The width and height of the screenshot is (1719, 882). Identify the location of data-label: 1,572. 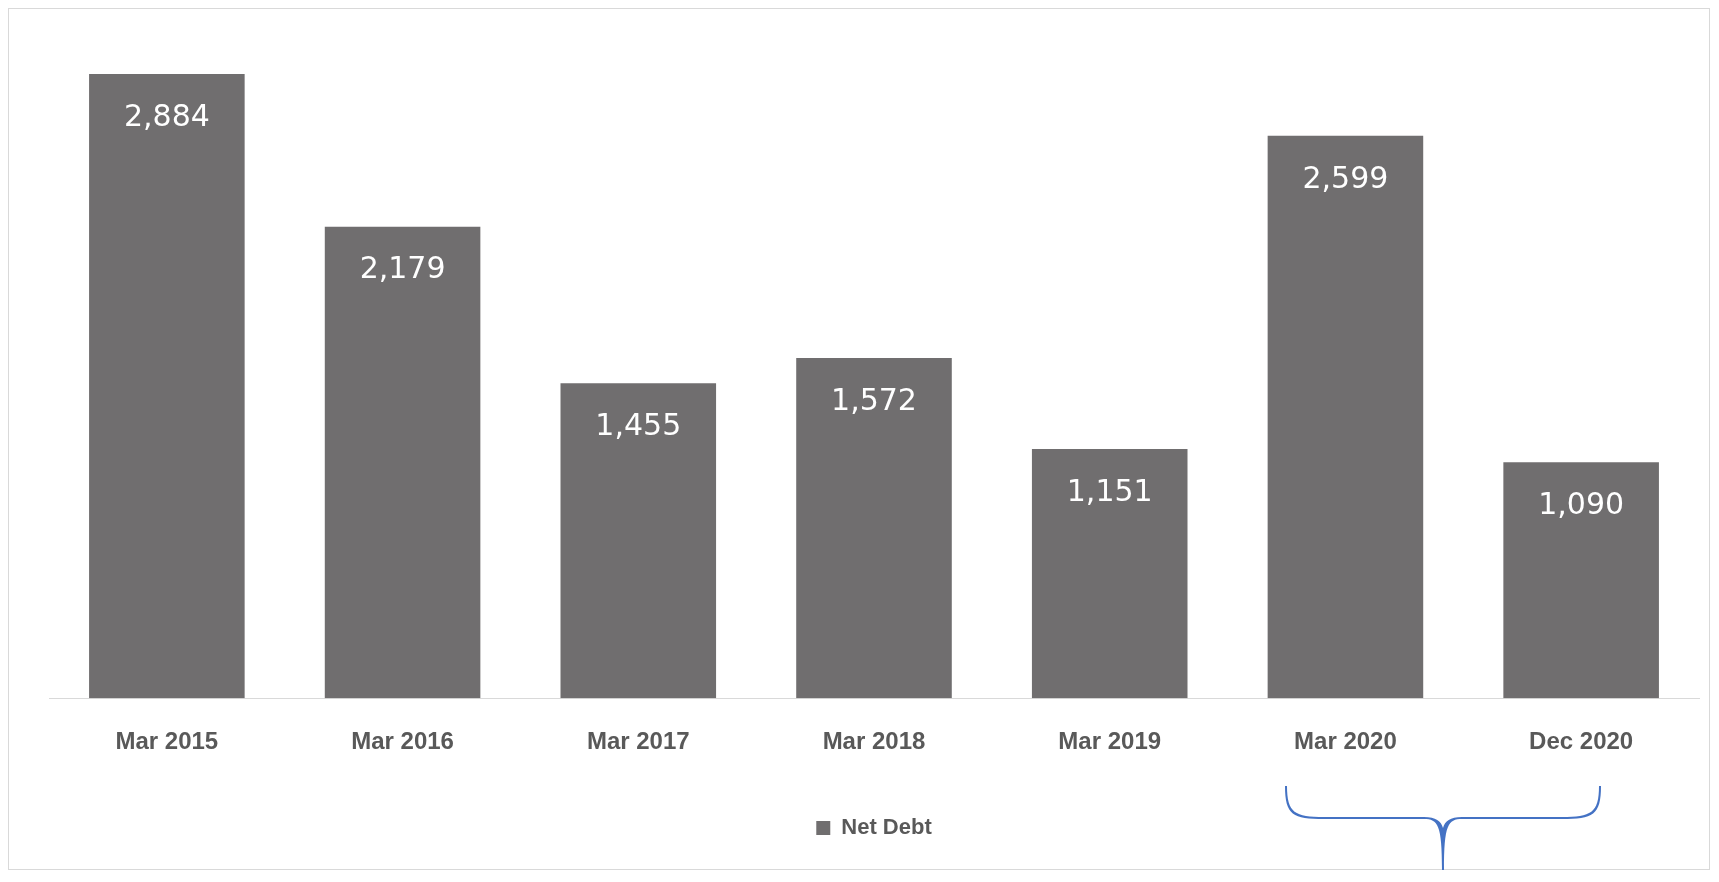
(874, 399).